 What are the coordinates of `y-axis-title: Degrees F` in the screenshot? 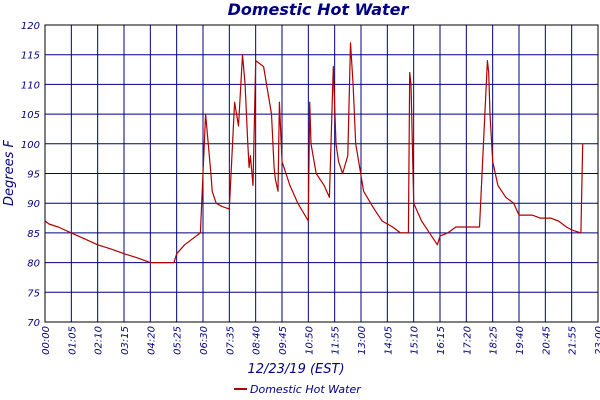 It's located at (9, 172).